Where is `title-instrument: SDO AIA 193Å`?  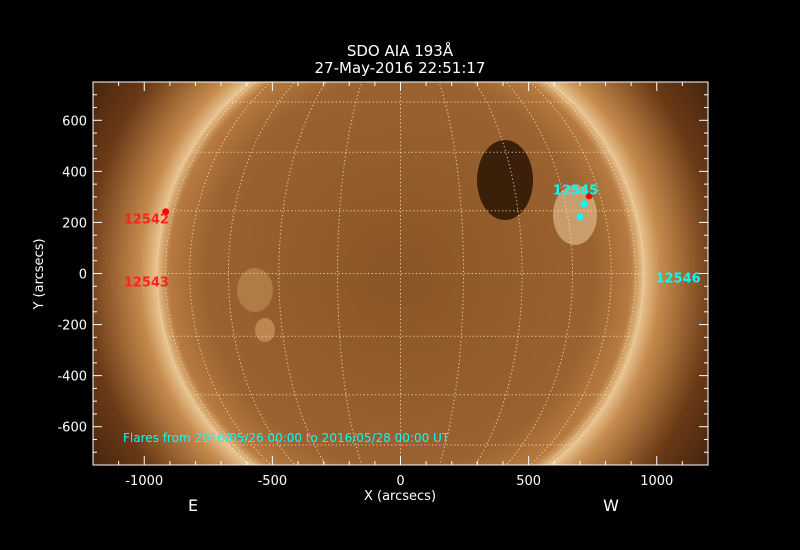
title-instrument: SDO AIA 193Å is located at coordinates (400, 50).